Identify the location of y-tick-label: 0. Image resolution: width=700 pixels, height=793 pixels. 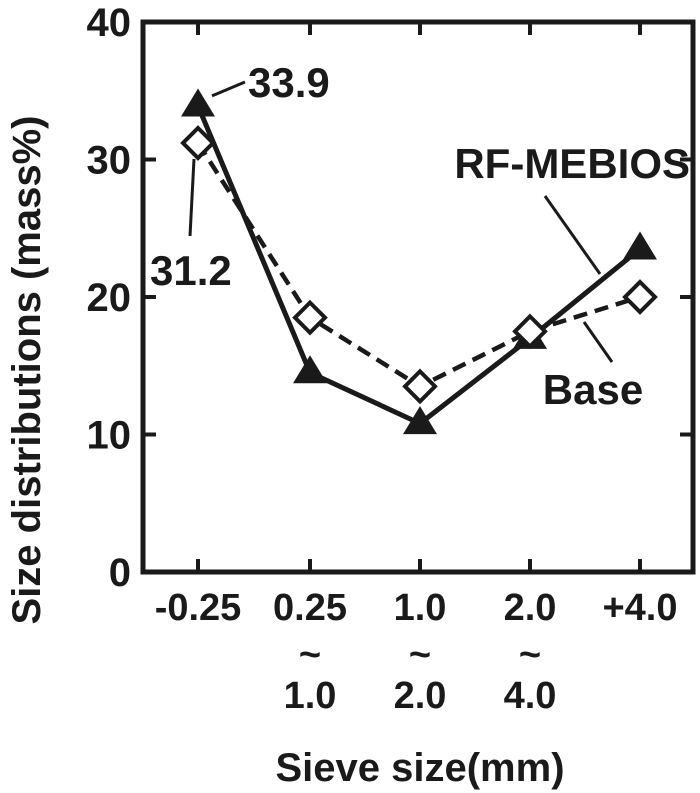
(120, 573).